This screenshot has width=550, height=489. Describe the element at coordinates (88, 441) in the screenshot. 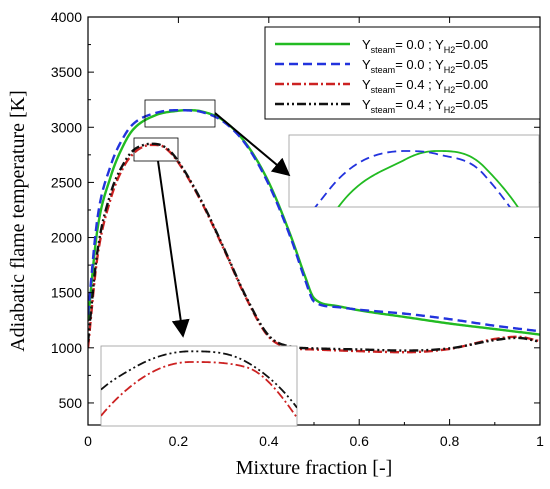

I see `x-tick-label: 0` at that location.